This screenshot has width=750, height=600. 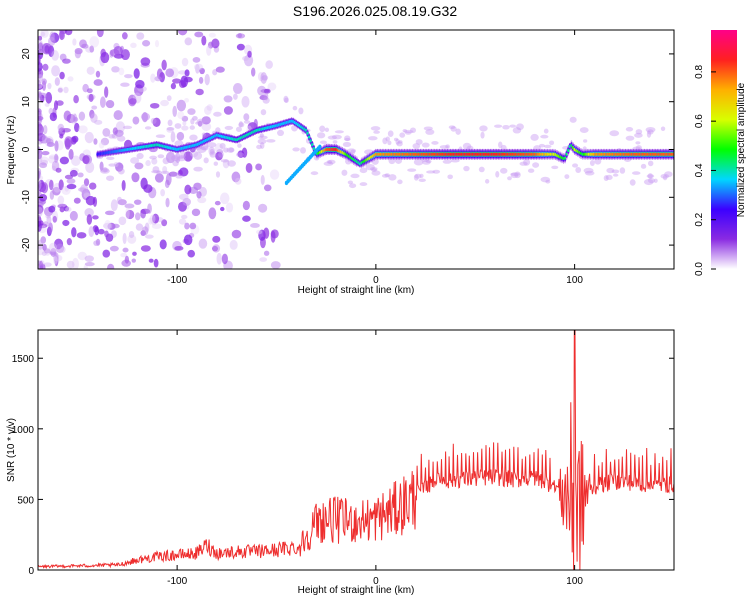 What do you see at coordinates (699, 170) in the screenshot?
I see `colorbar-tick-label: 0.4` at bounding box center [699, 170].